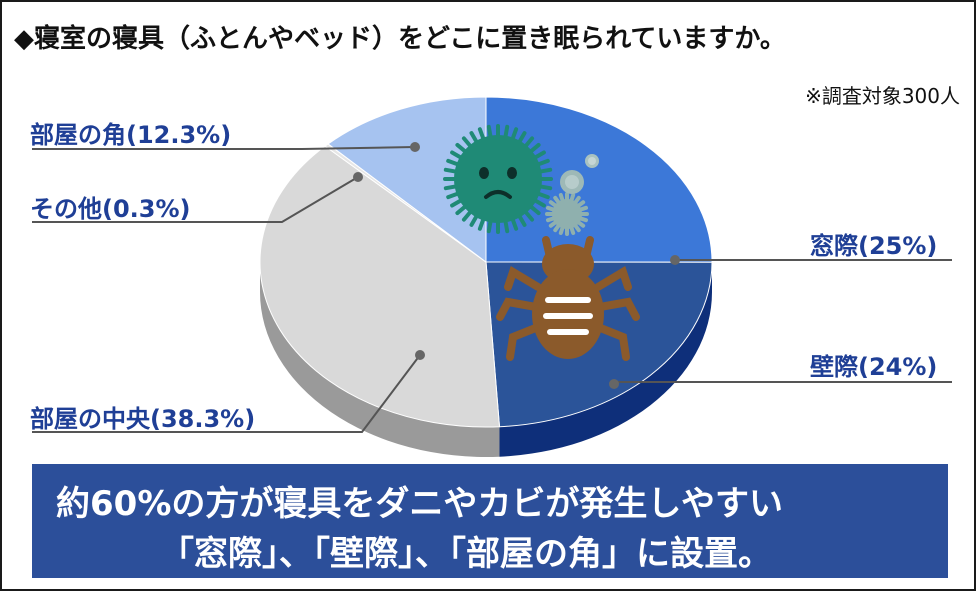  I want to click on leader-dot-wall, so click(614, 384).